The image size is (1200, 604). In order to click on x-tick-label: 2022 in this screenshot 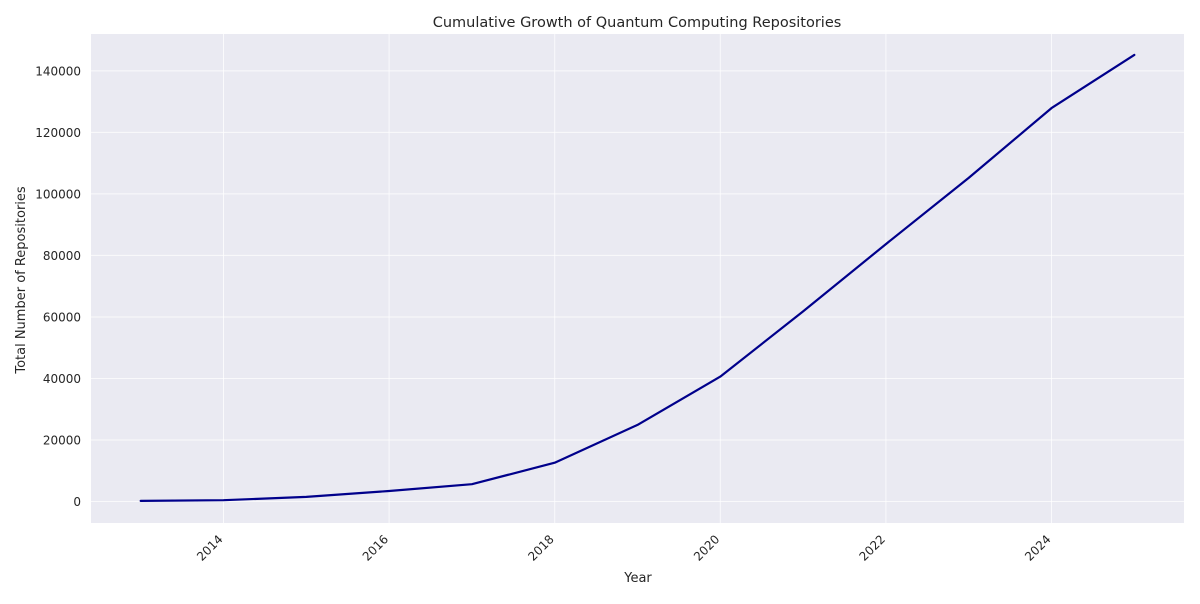, I will do `click(872, 547)`.